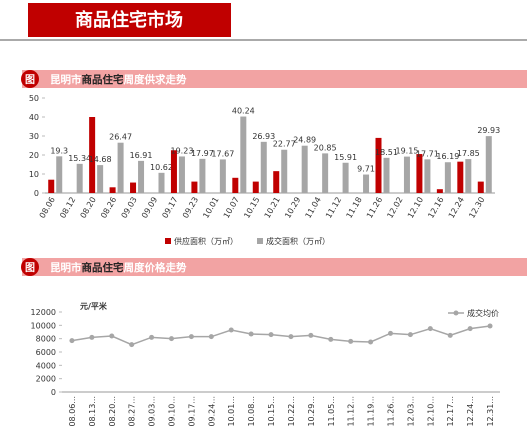 This screenshot has height=432, width=527. Describe the element at coordinates (141, 155) in the screenshot. I see `data-label: 16.91` at that location.